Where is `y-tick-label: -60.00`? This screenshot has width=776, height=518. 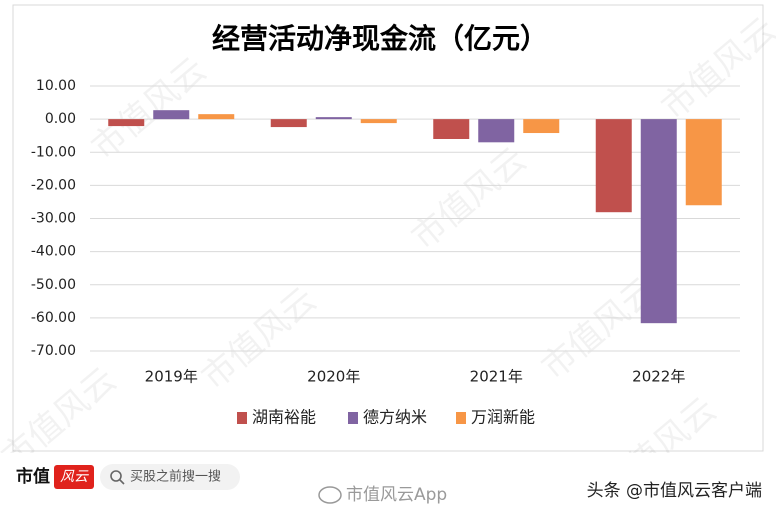 y-tick-label: -60.00 is located at coordinates (53, 318).